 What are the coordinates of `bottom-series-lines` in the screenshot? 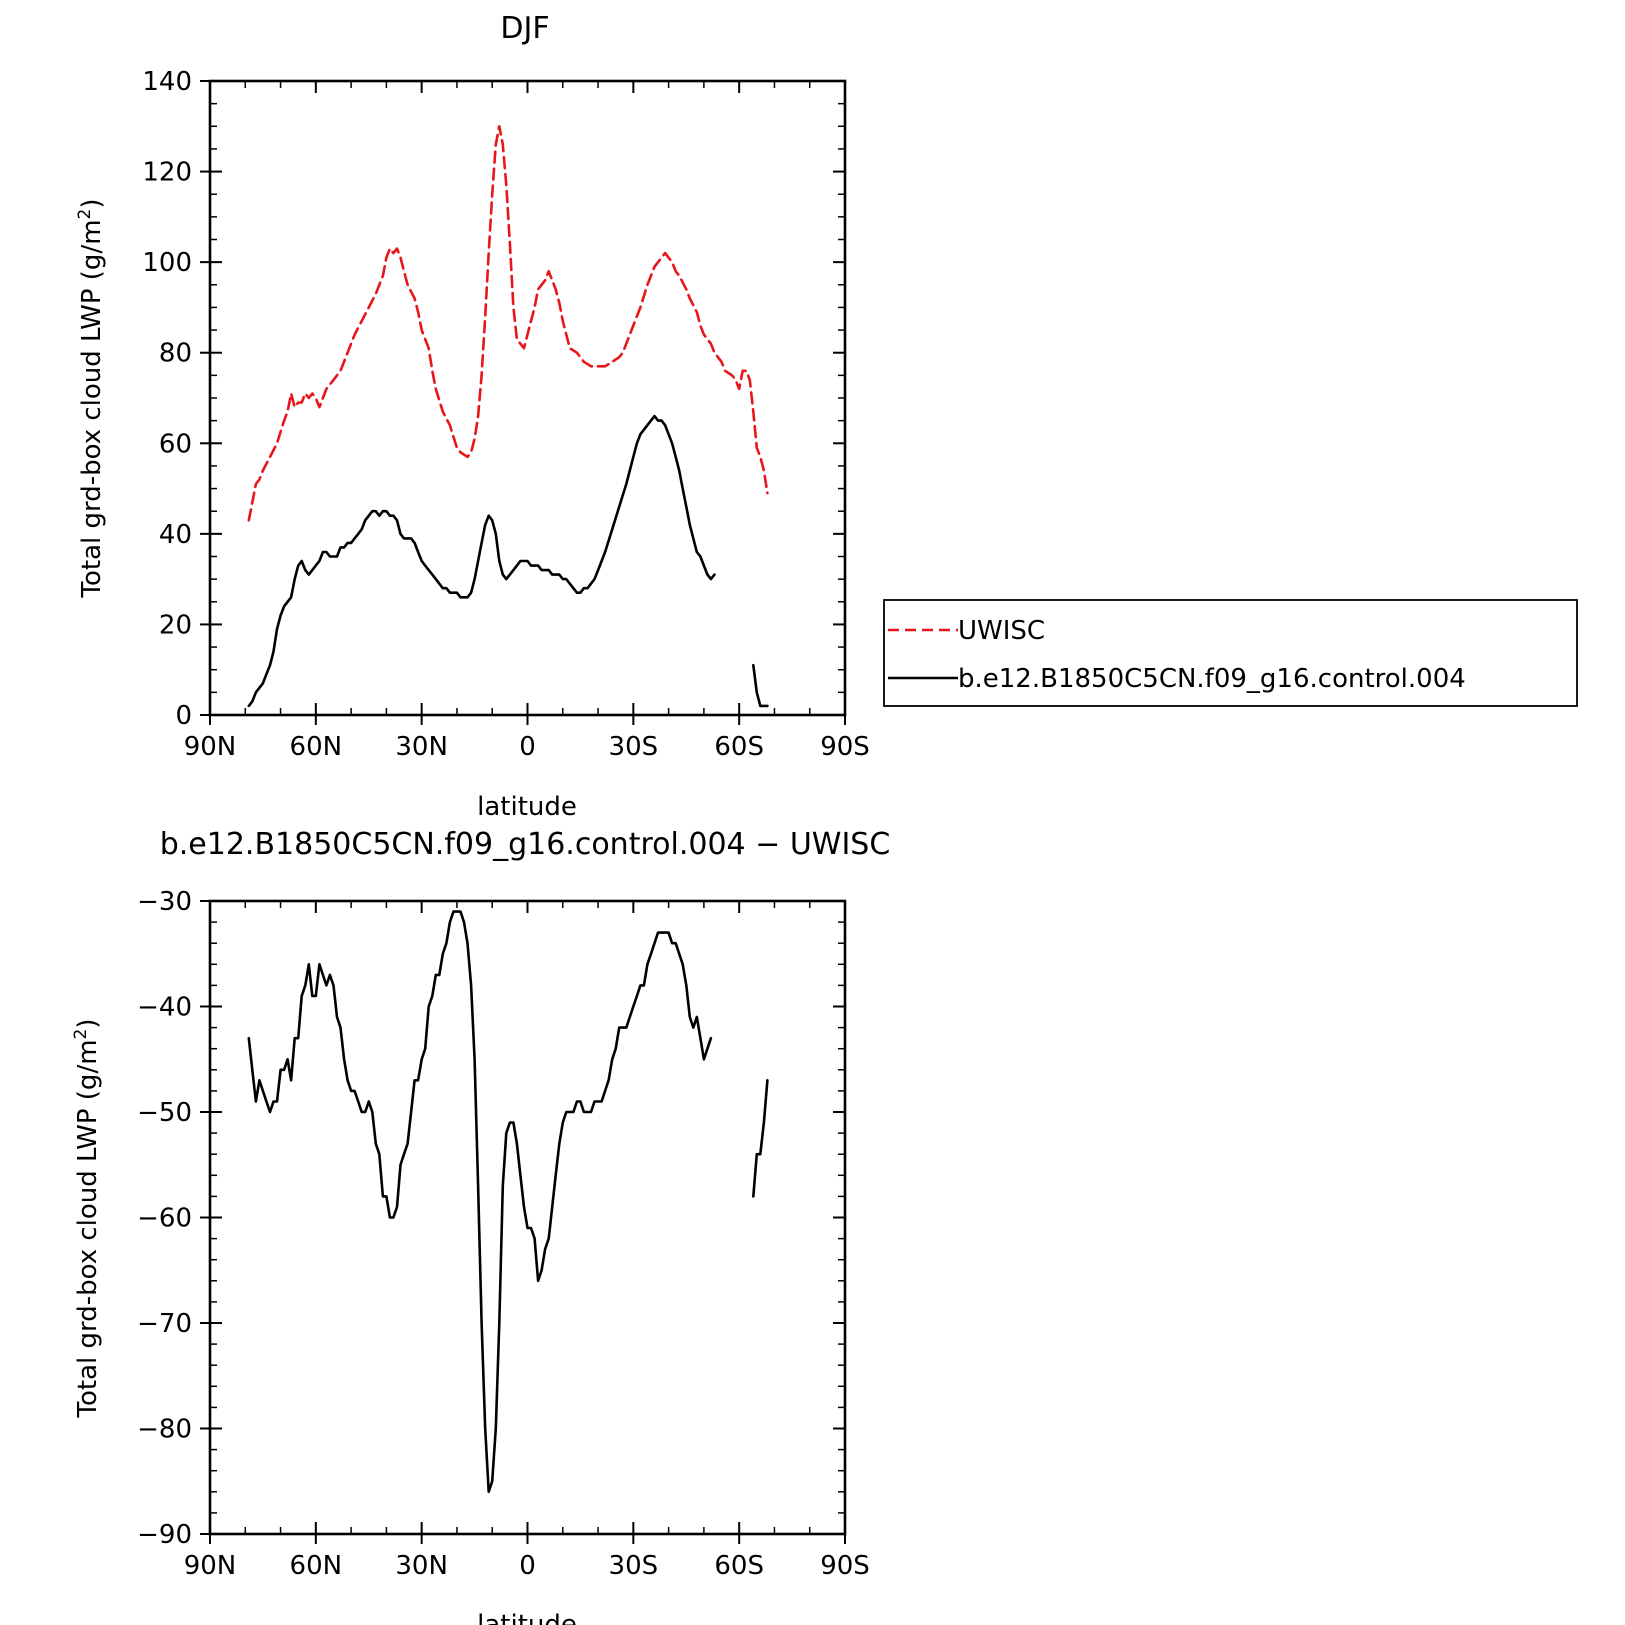 It's located at (508, 1202).